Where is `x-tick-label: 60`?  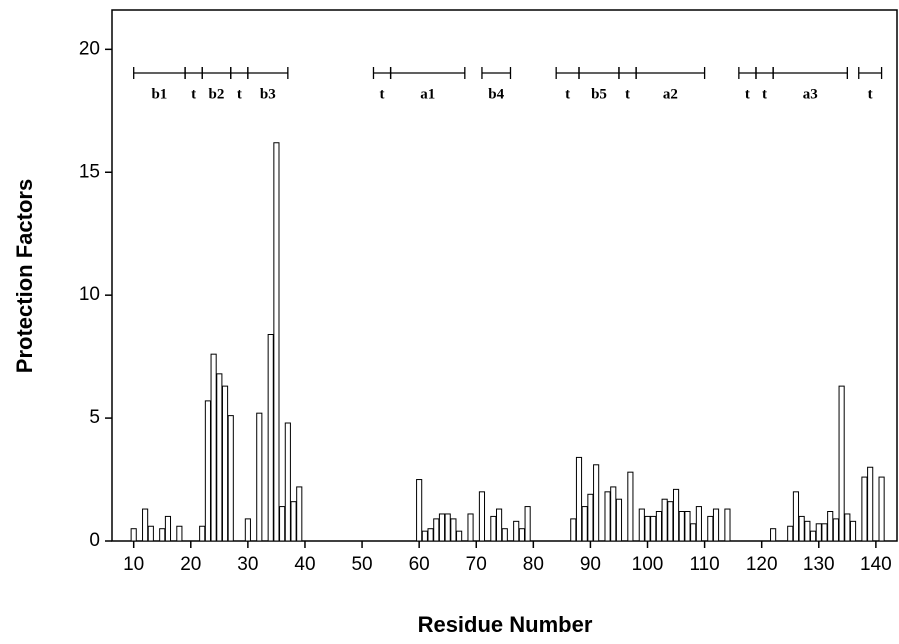
x-tick-label: 60 is located at coordinates (419, 564).